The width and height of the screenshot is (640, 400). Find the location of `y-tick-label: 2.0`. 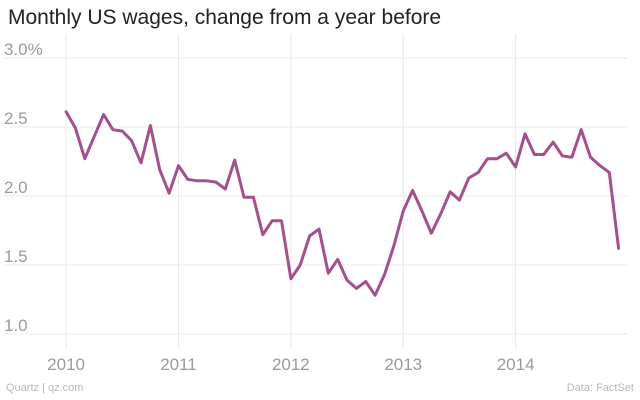

y-tick-label: 2.0 is located at coordinates (16, 187).